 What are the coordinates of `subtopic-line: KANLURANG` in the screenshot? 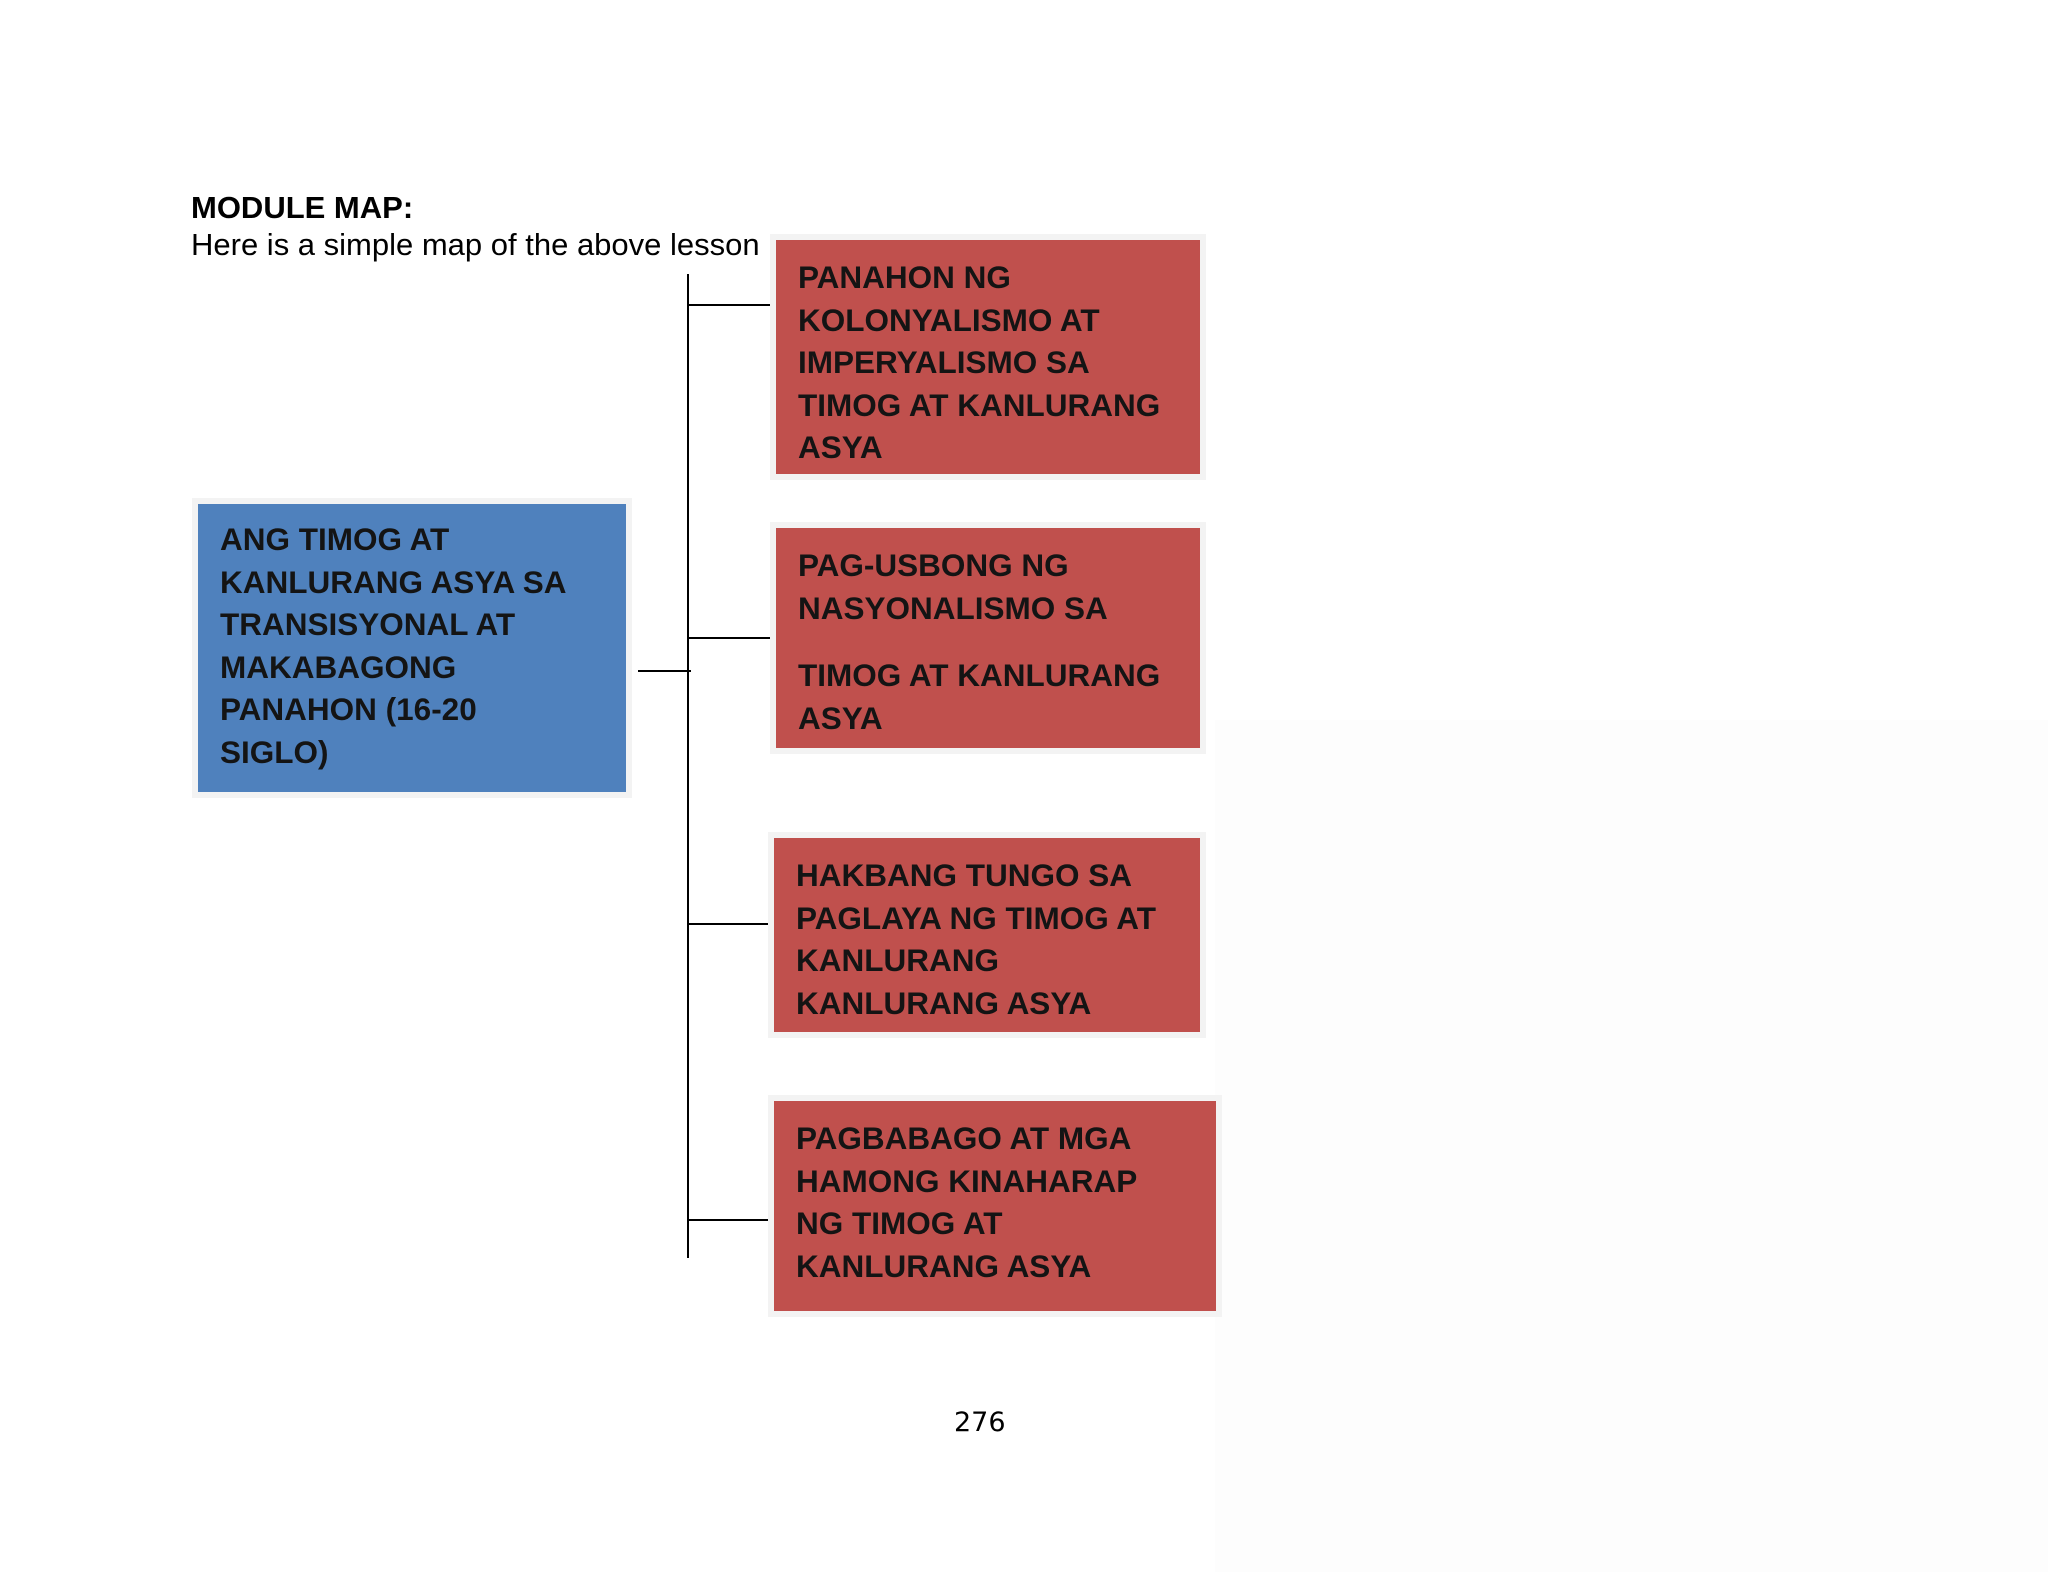 It's located at (897, 960).